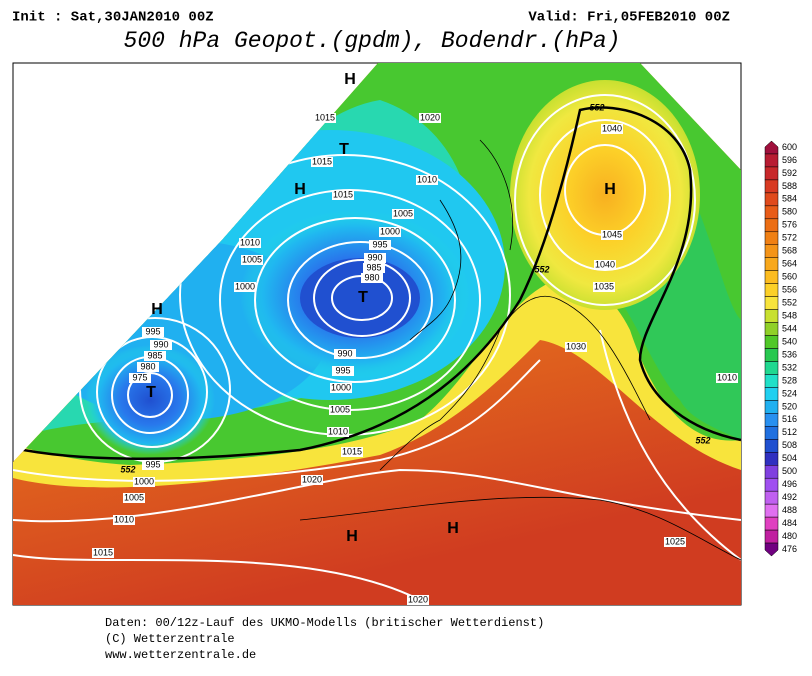 The width and height of the screenshot is (812, 676). Describe the element at coordinates (789, 290) in the screenshot. I see `colorbar-label: 556` at that location.